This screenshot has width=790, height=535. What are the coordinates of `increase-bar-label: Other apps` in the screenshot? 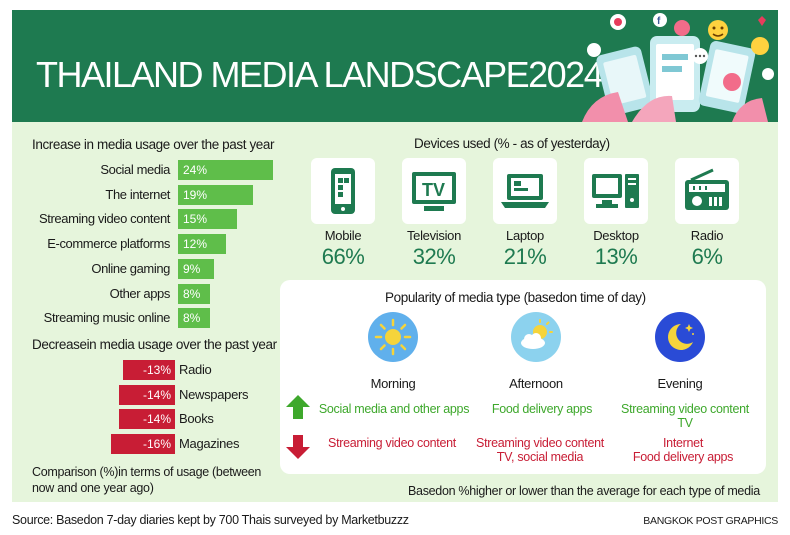 It's located at (140, 293).